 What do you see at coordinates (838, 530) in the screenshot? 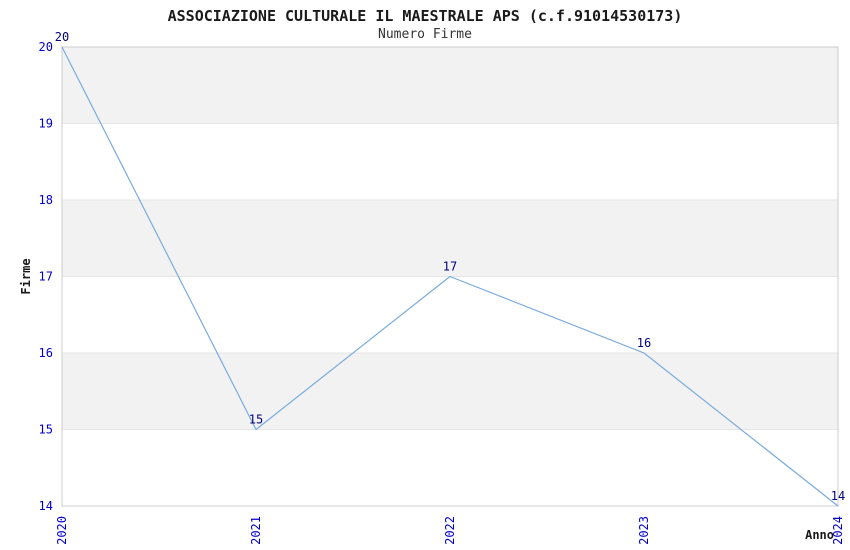
I see `x-tick-label: 2024` at bounding box center [838, 530].